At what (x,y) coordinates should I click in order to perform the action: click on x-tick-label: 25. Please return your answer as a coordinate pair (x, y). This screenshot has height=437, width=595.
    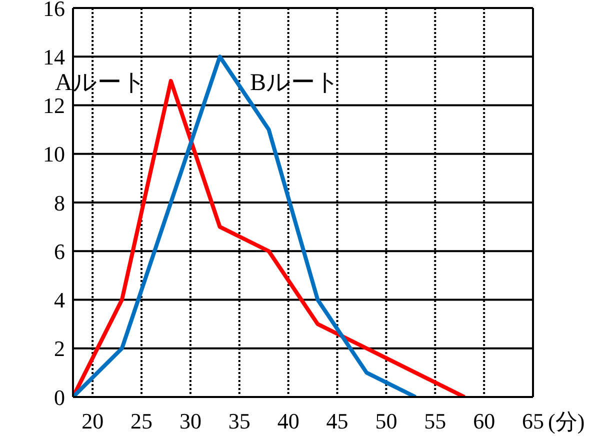
    Looking at the image, I should click on (141, 421).